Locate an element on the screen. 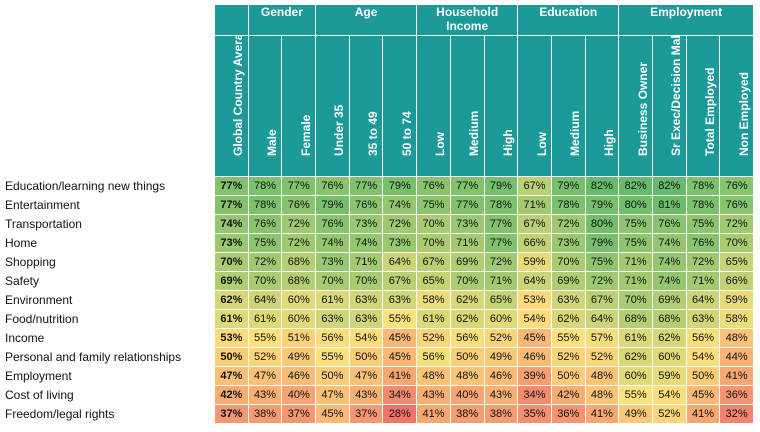 The image size is (760, 432). value-cell: 75% is located at coordinates (602, 262).